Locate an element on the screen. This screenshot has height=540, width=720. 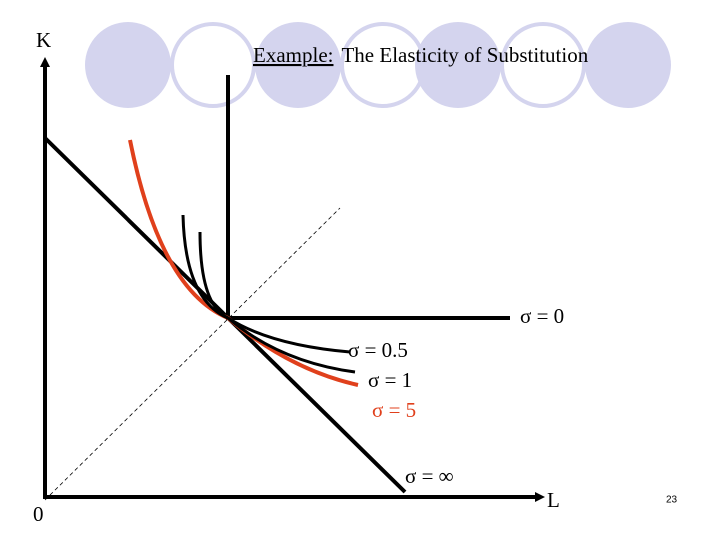
curve-label: σ = 0 is located at coordinates (542, 316).